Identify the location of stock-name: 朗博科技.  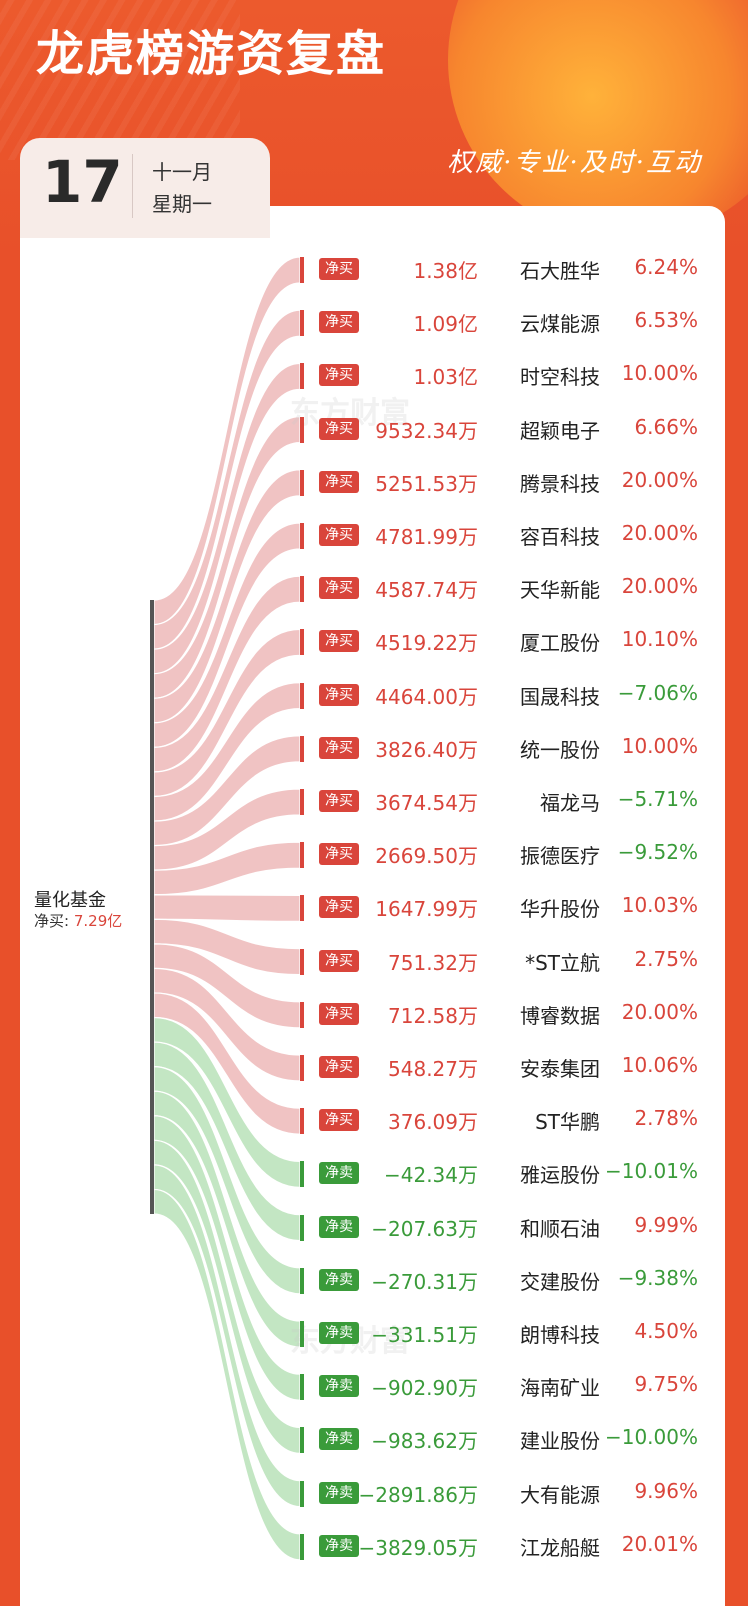
(560, 1335).